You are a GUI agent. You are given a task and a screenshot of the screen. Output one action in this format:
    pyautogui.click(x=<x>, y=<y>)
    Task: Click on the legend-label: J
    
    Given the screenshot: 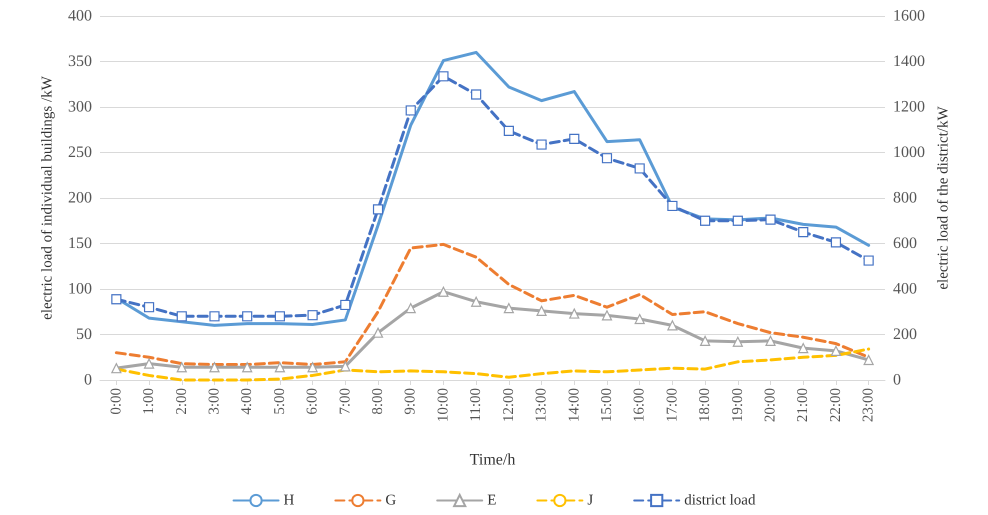 What is the action you would take?
    pyautogui.click(x=590, y=500)
    